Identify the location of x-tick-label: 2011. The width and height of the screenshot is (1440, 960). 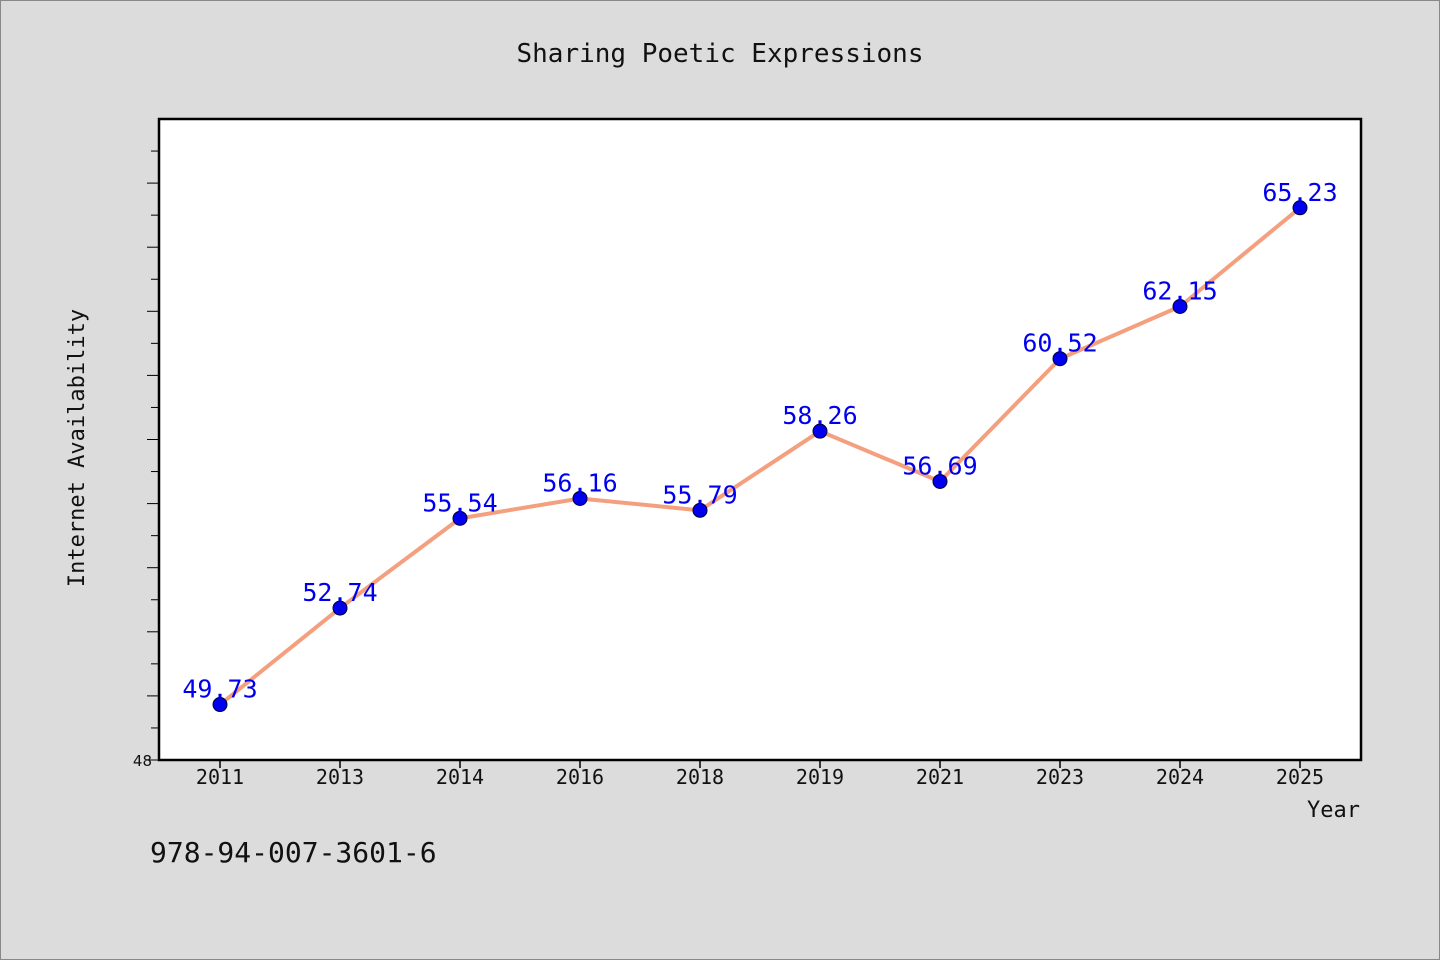
(220, 777).